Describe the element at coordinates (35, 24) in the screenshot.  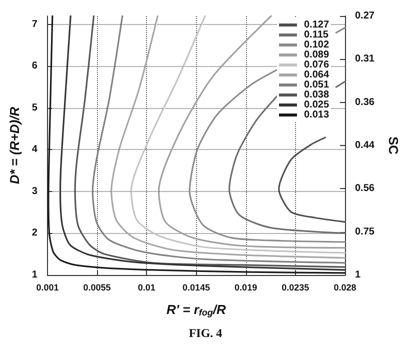
I see `y-tick-label: 7` at that location.